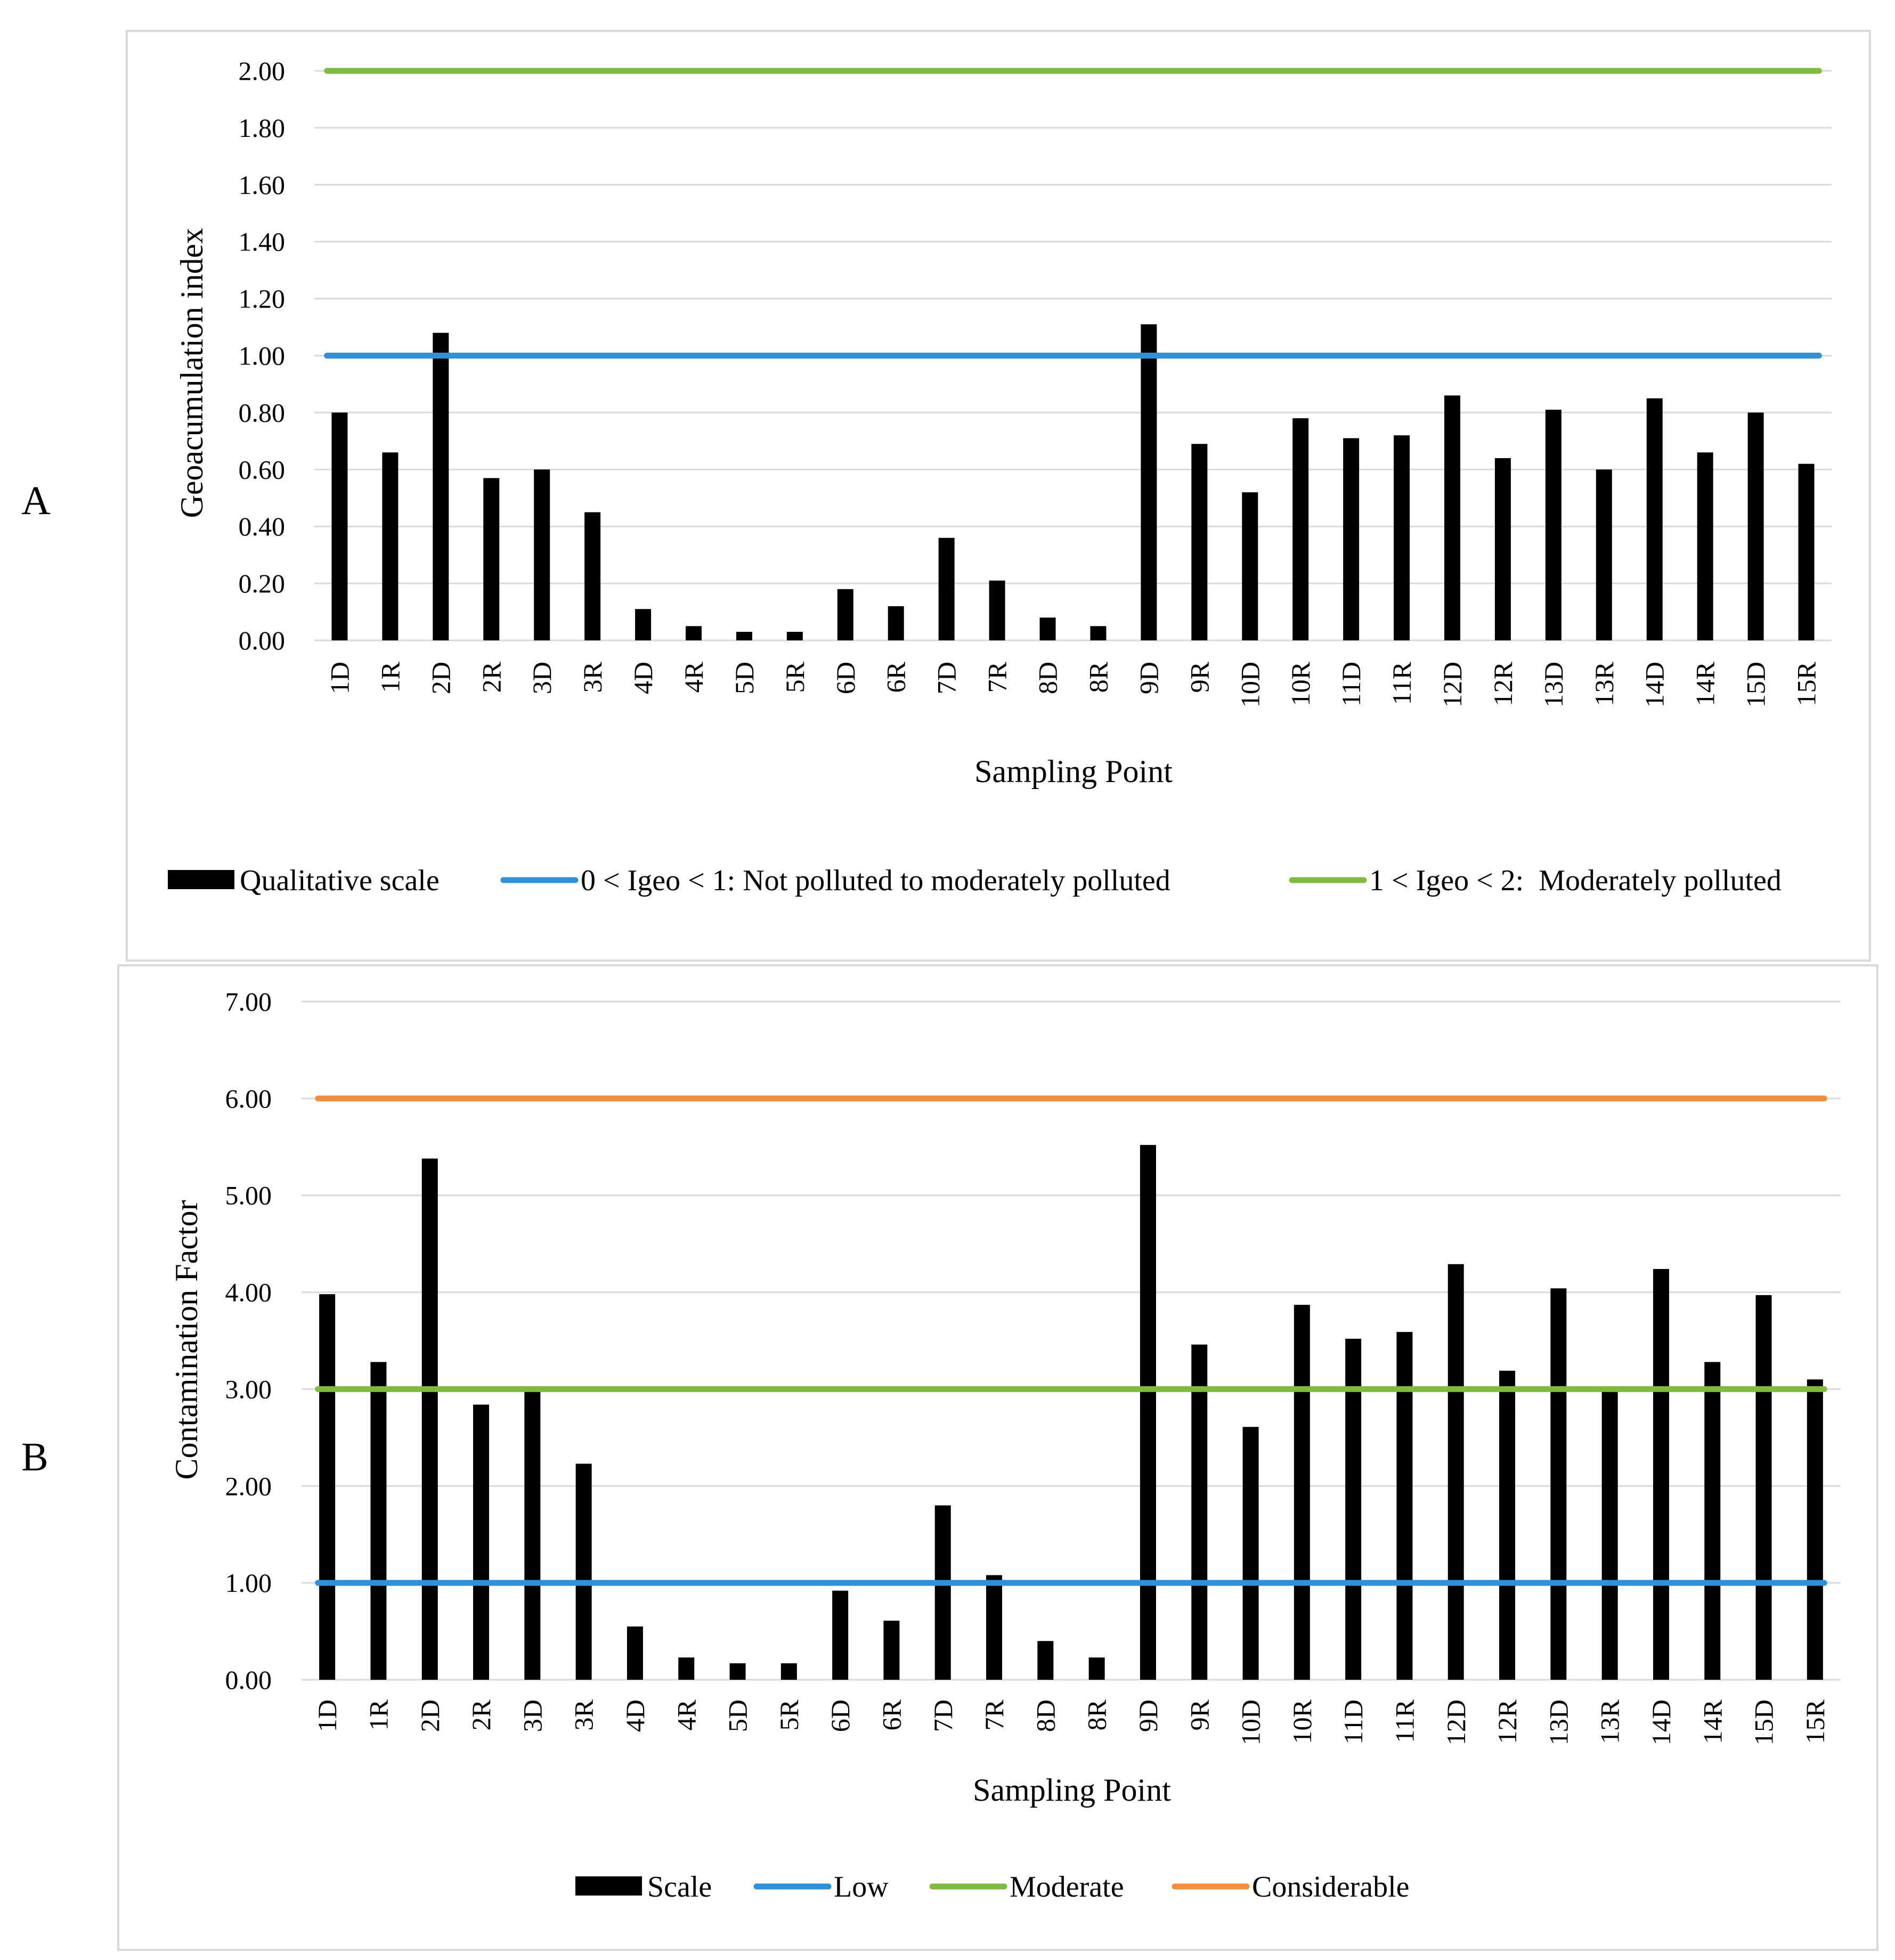  I want to click on chart-b-ylabel: Contamination Factor, so click(186, 1340).